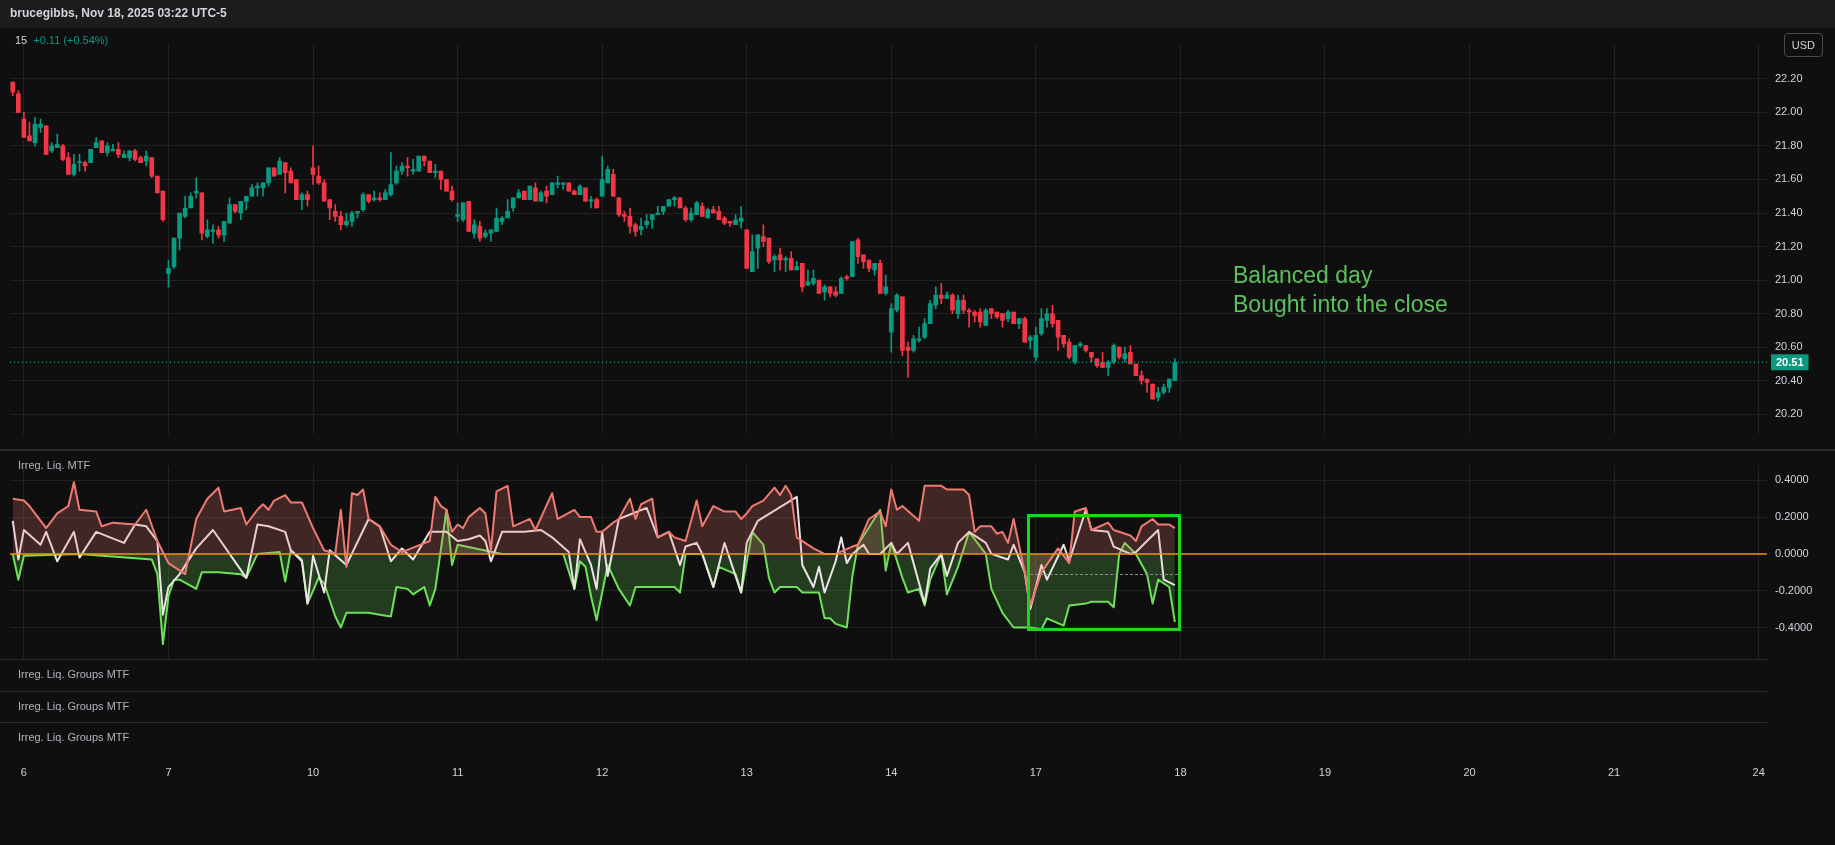  What do you see at coordinates (23, 771) in the screenshot?
I see `x-tick-label: 6` at bounding box center [23, 771].